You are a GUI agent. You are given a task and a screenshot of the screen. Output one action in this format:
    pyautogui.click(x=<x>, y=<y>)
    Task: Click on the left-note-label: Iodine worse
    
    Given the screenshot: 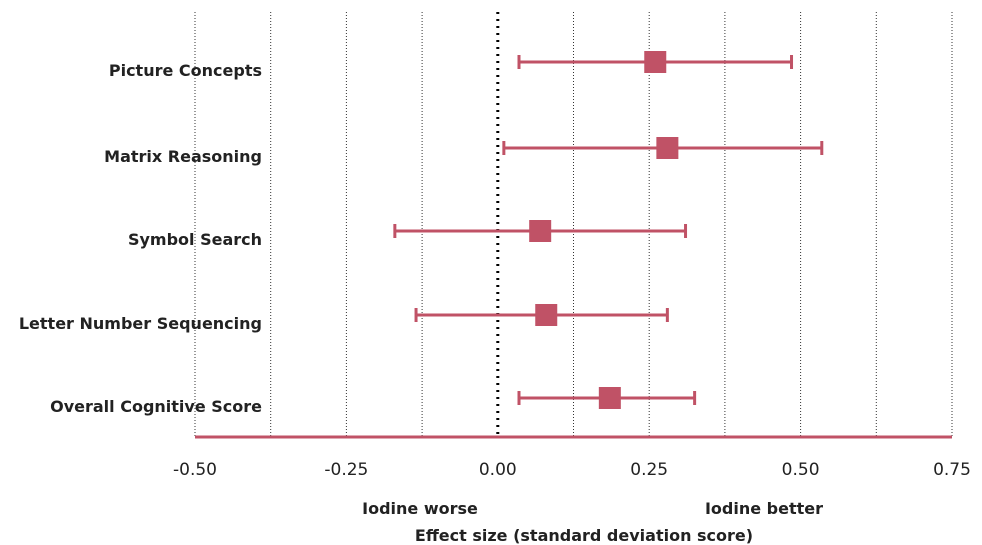 What is the action you would take?
    pyautogui.click(x=420, y=508)
    